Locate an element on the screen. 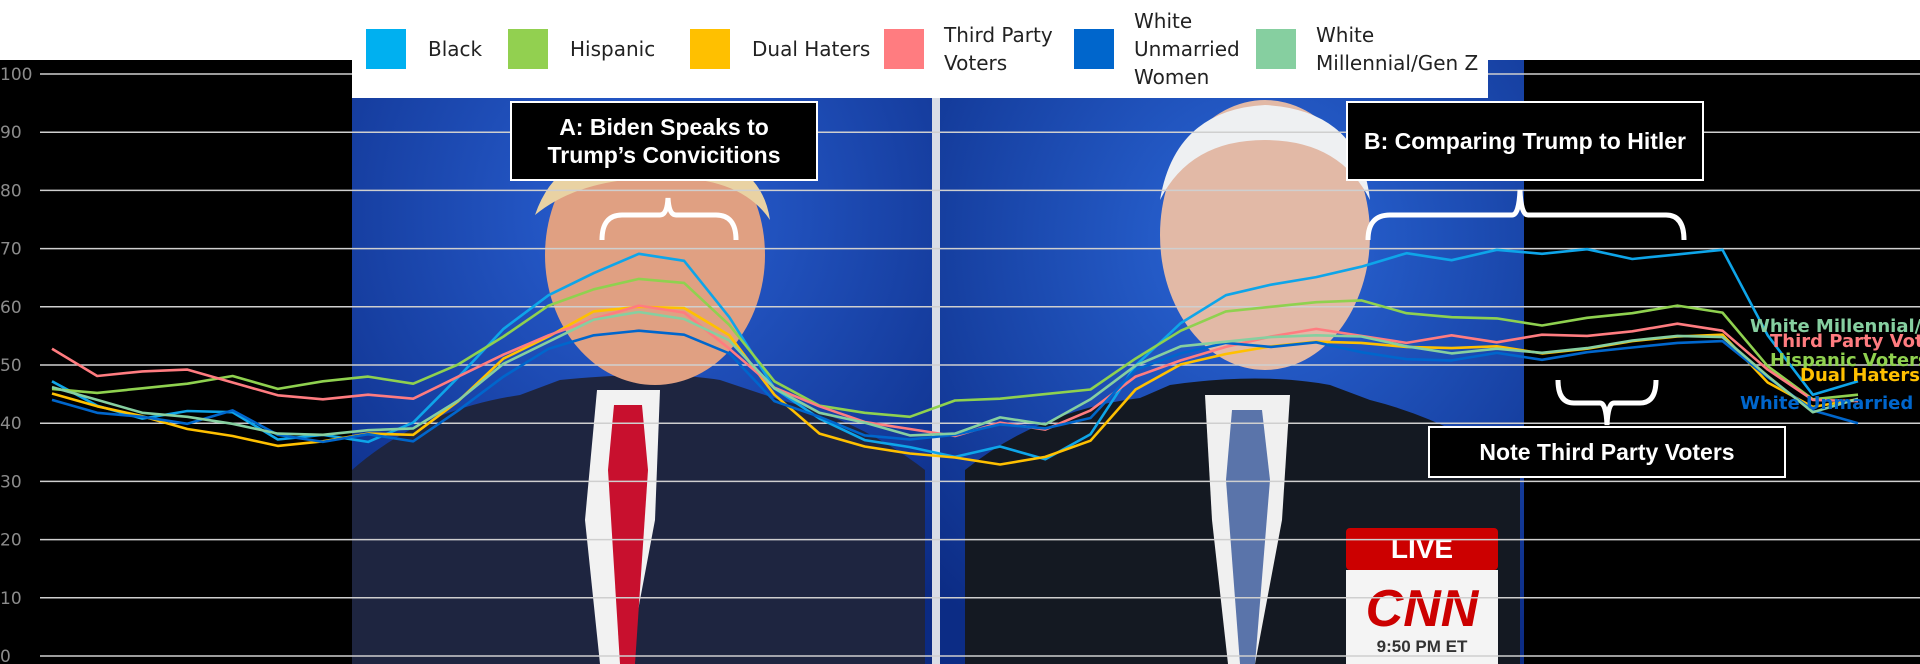 This screenshot has height=664, width=1920. bracket-b is located at coordinates (1526, 215).